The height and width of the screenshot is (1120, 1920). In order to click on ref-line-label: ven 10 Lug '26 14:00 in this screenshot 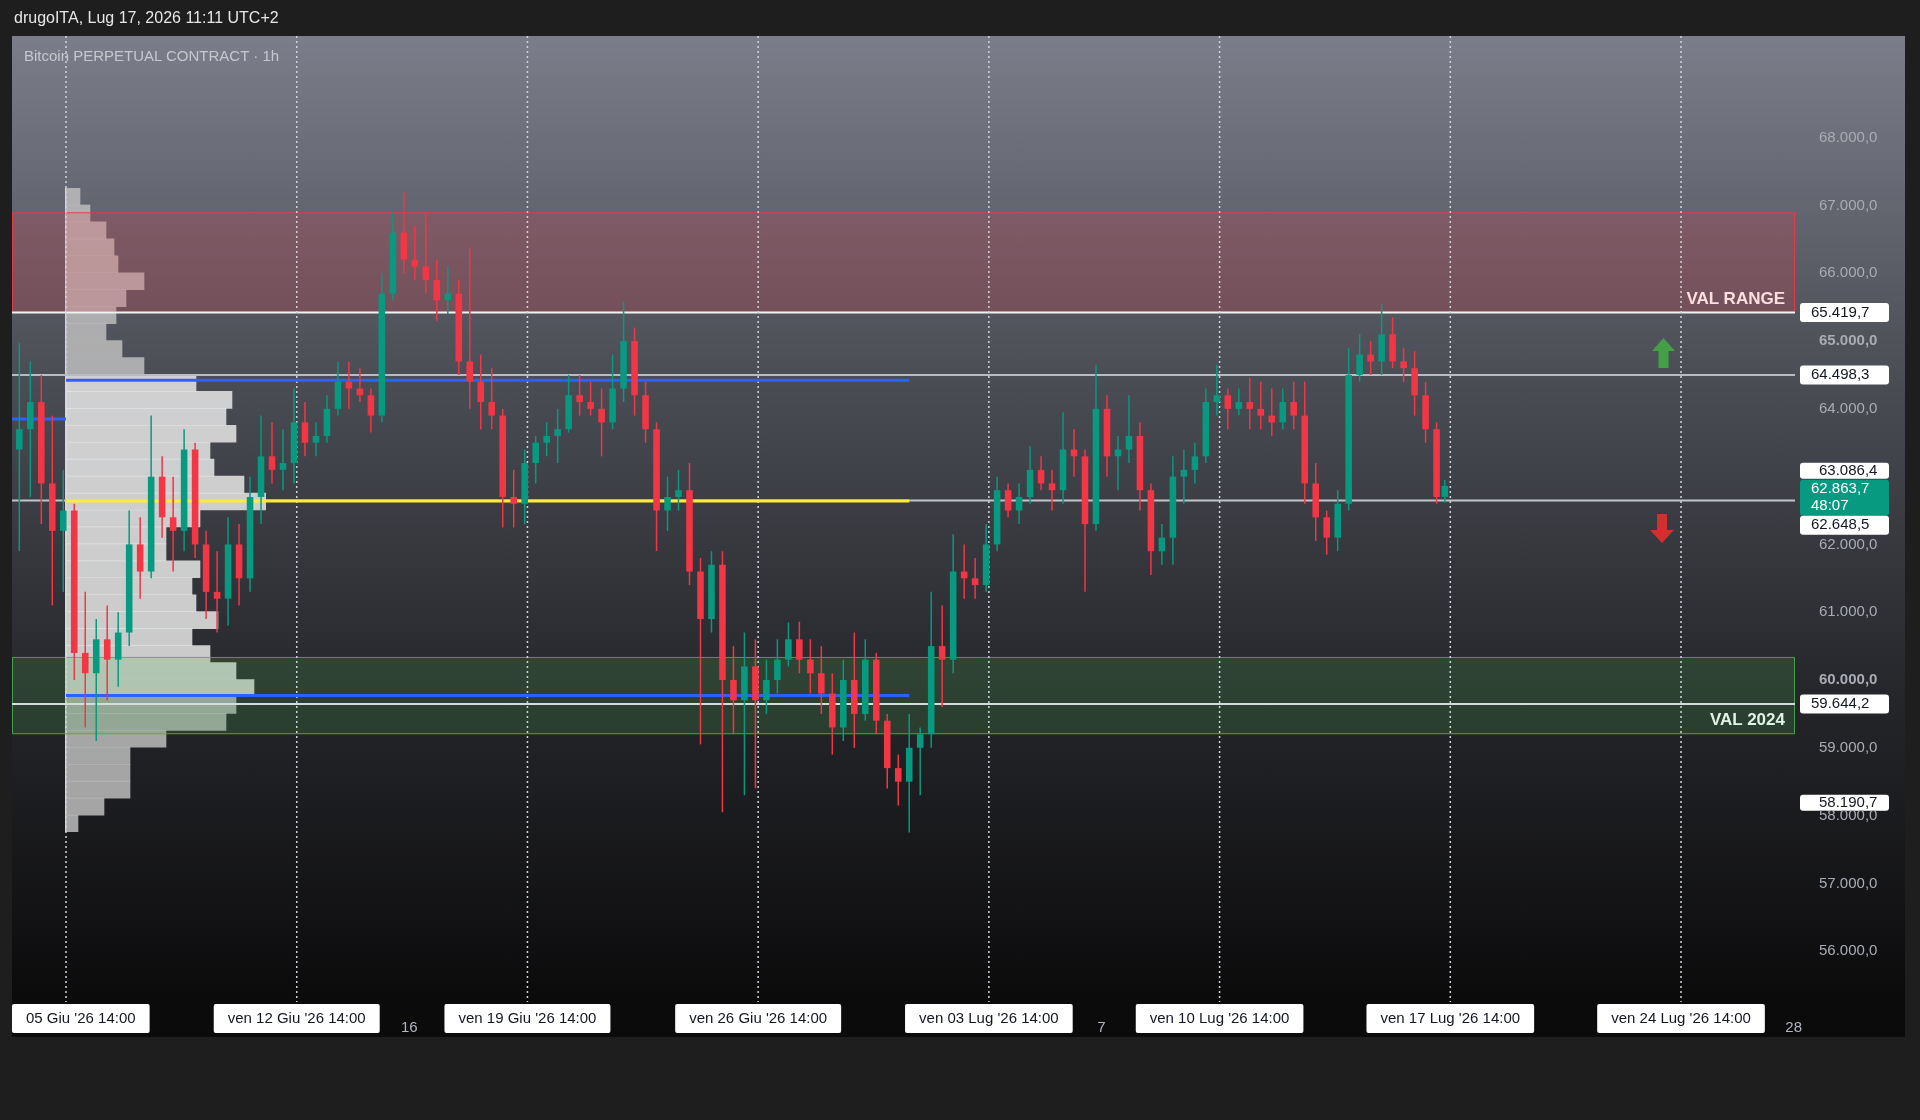, I will do `click(1219, 1018)`.